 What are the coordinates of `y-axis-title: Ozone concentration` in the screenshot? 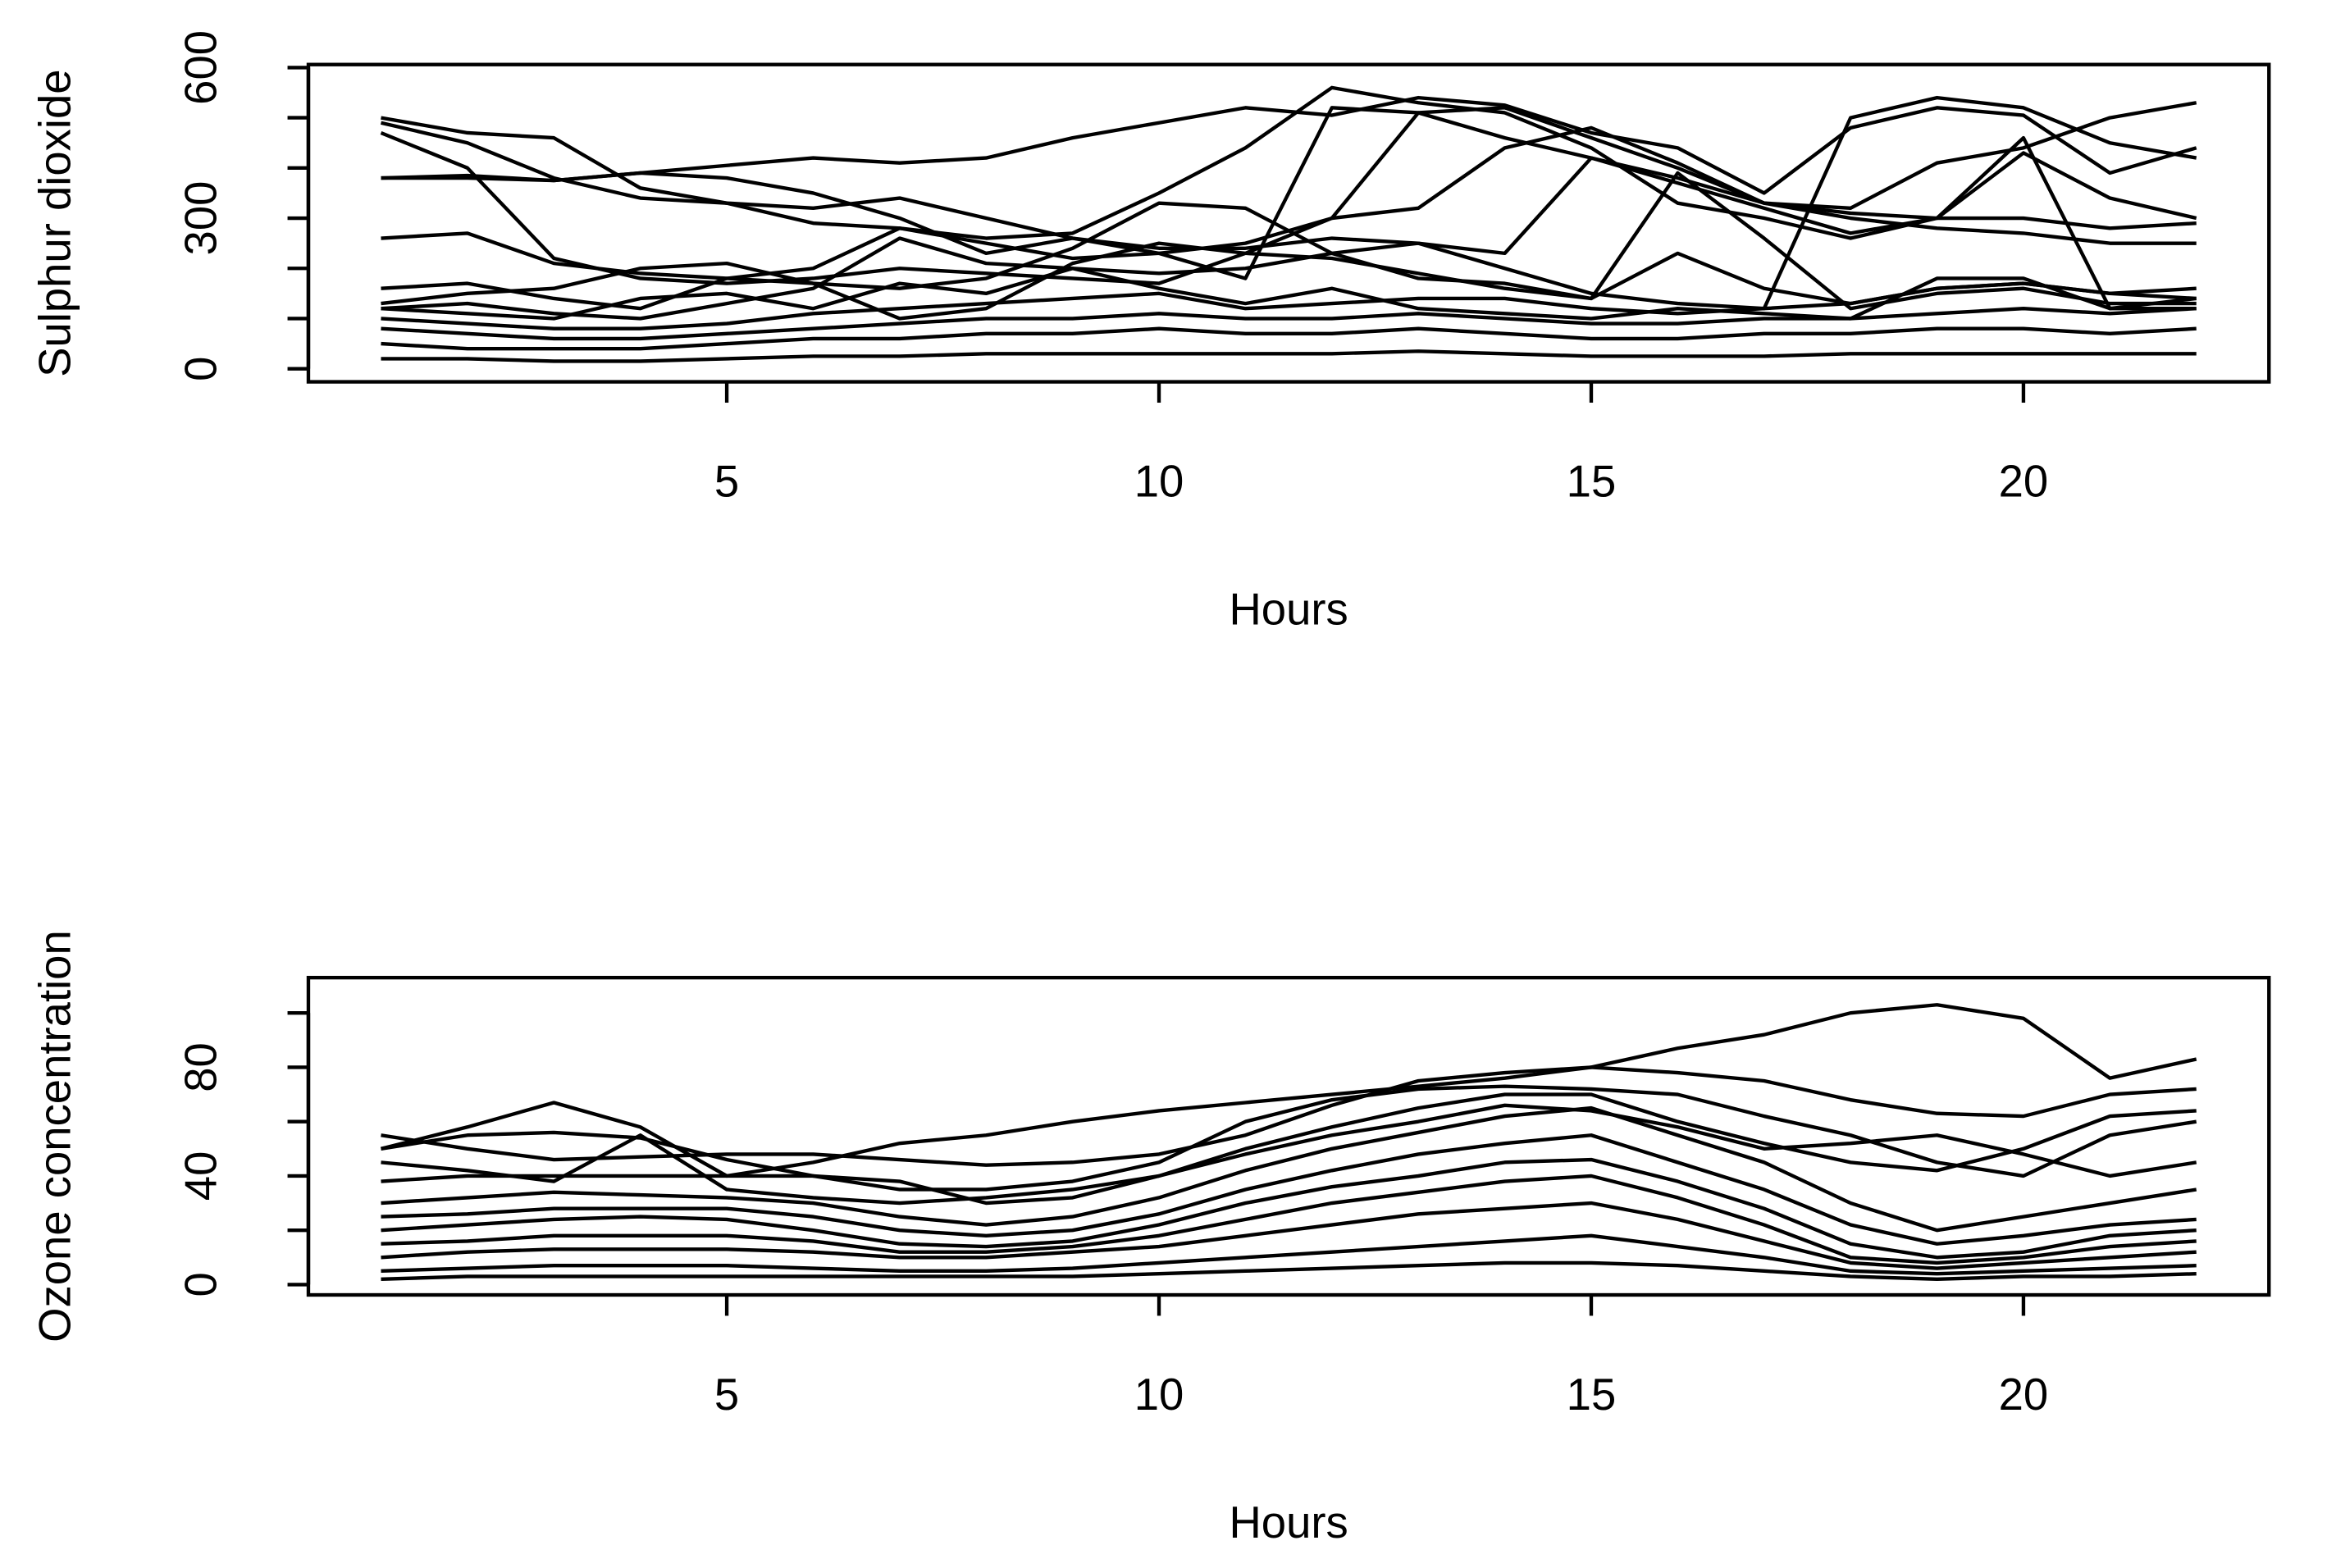 It's located at (55, 1136).